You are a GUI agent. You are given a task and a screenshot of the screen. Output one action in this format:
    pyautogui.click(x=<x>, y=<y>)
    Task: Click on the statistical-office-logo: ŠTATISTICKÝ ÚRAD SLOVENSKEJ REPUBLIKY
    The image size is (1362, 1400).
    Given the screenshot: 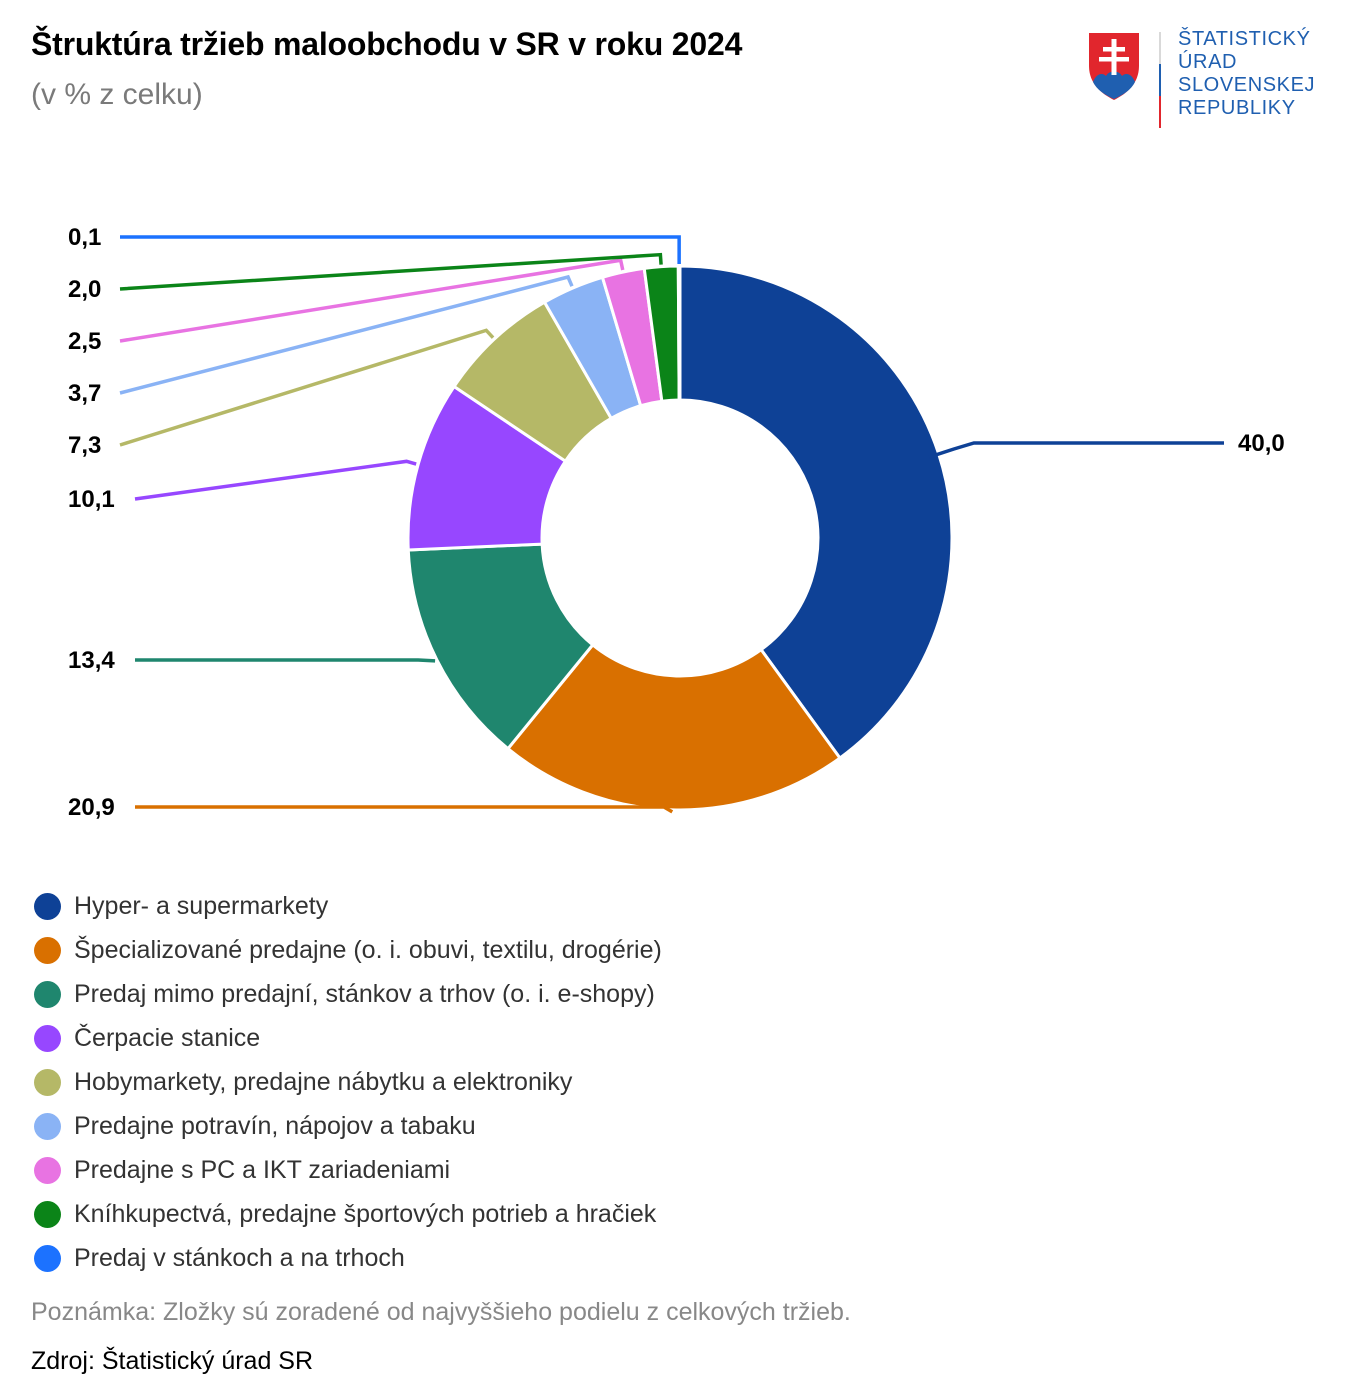 What is the action you would take?
    pyautogui.click(x=1216, y=78)
    